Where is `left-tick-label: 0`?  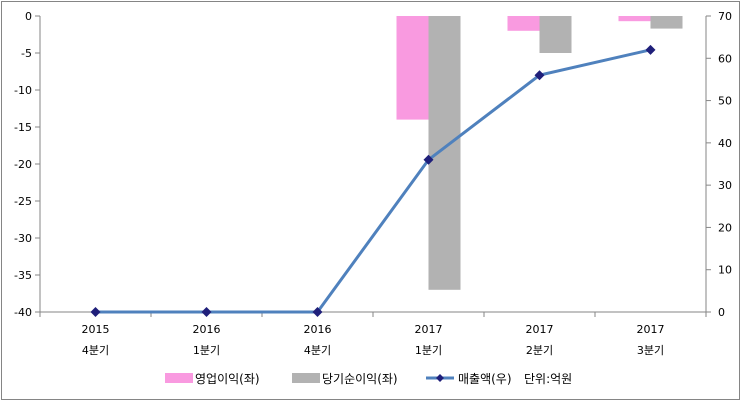
left-tick-label: 0 is located at coordinates (28, 16).